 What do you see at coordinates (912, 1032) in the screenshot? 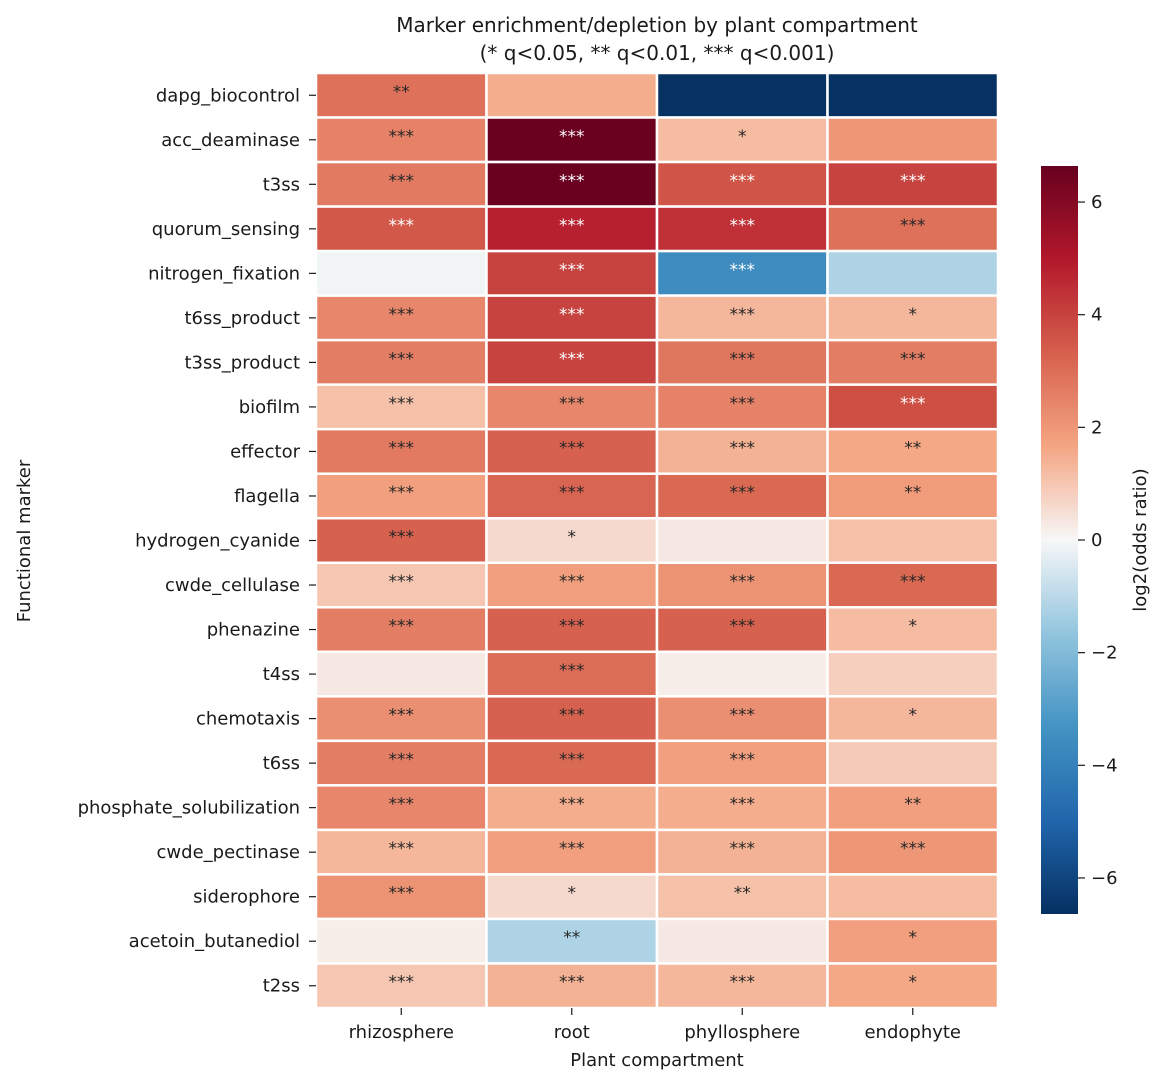
I see `column-label: endophyte` at bounding box center [912, 1032].